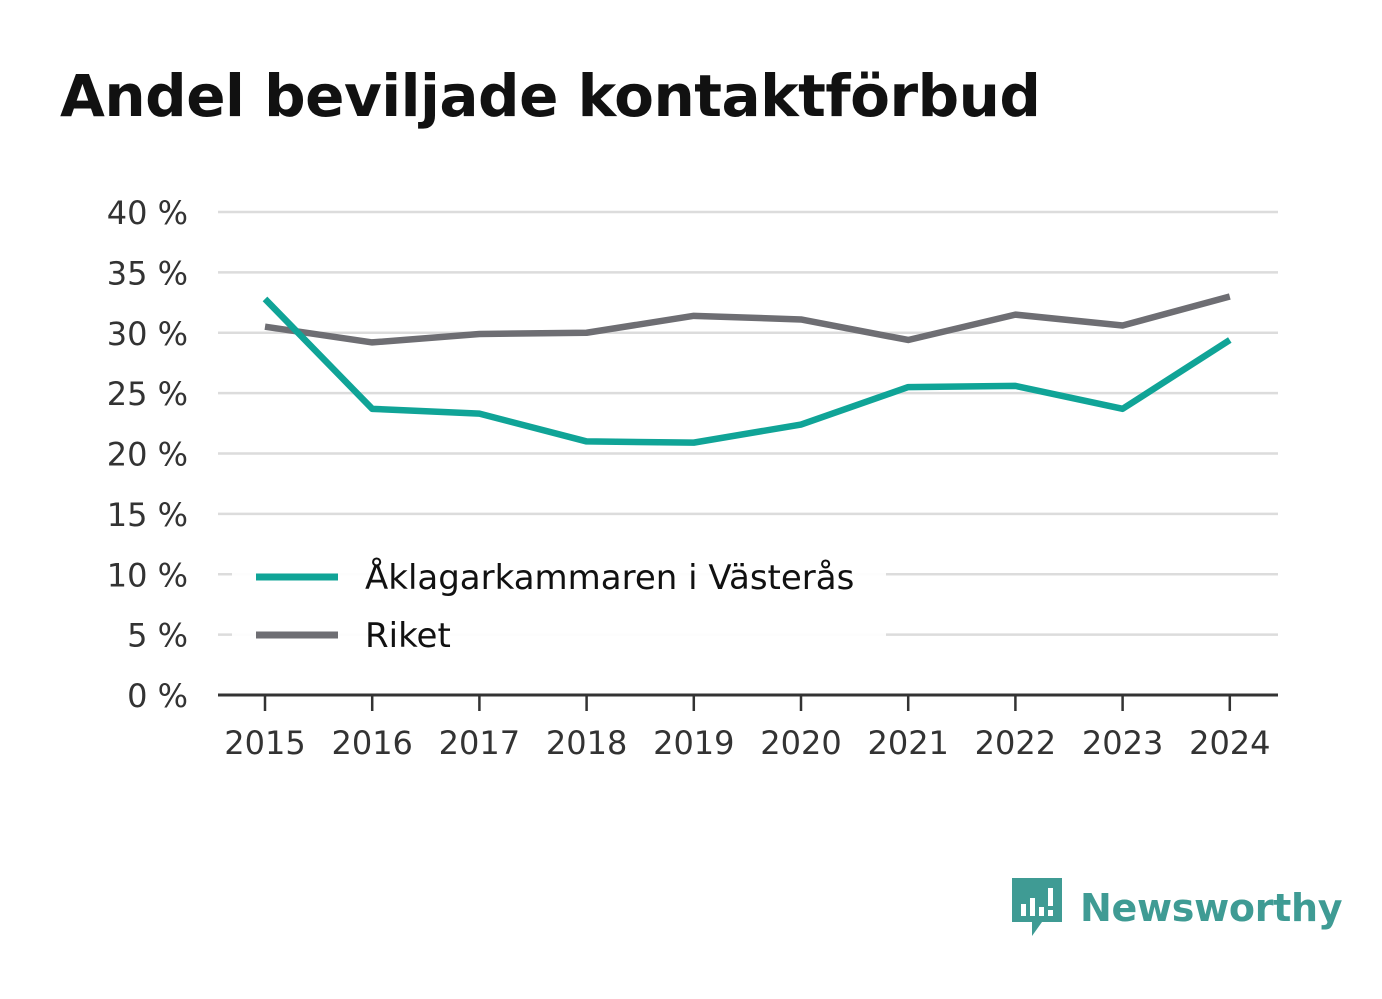 This screenshot has height=999, width=1382. What do you see at coordinates (1015, 743) in the screenshot?
I see `x-tick-label: 2022` at bounding box center [1015, 743].